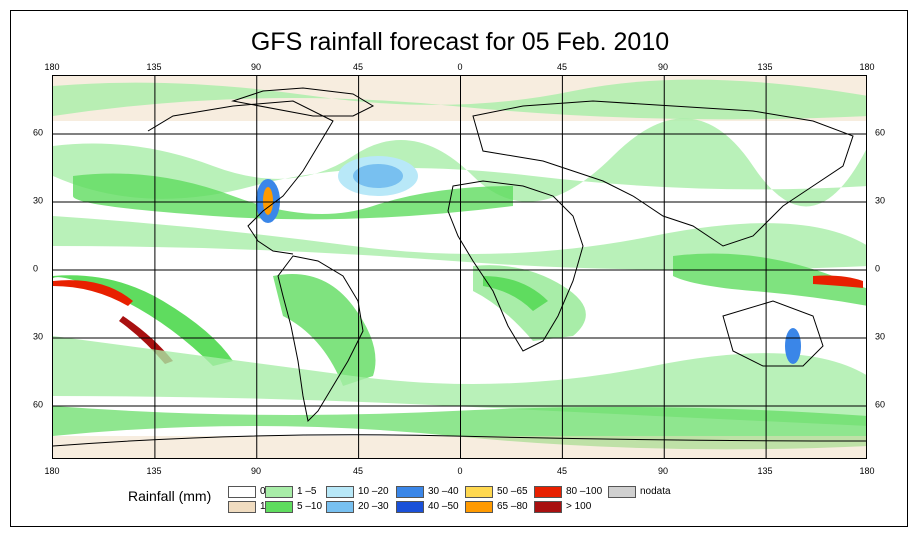 The width and height of the screenshot is (920, 539). I want to click on legend-label-2: 1 –5, so click(307, 491).